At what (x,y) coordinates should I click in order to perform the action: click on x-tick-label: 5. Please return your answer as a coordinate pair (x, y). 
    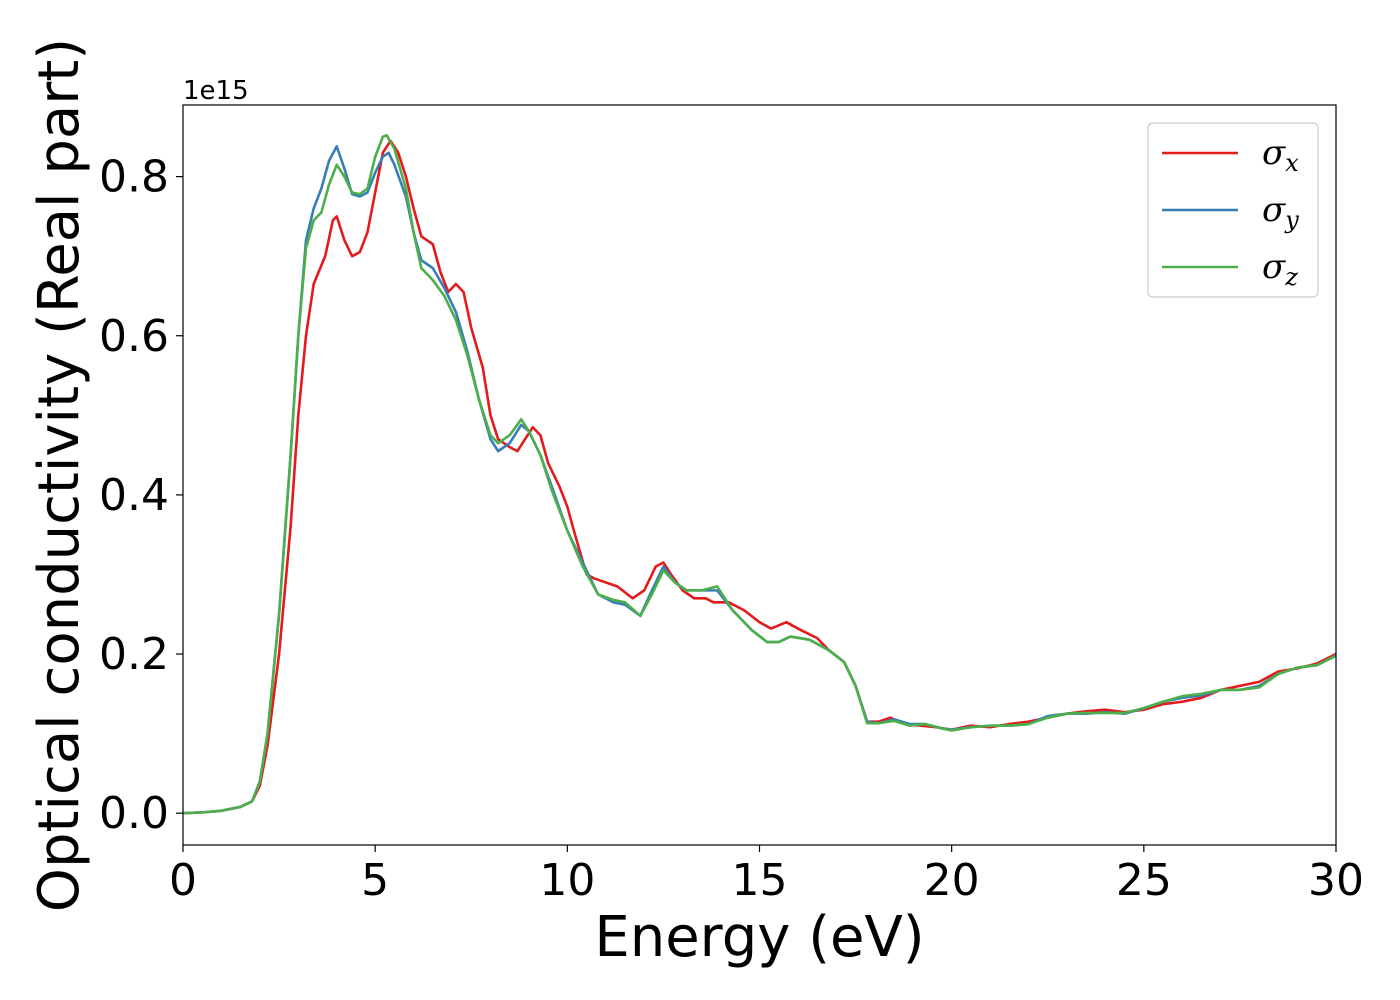
    Looking at the image, I should click on (375, 880).